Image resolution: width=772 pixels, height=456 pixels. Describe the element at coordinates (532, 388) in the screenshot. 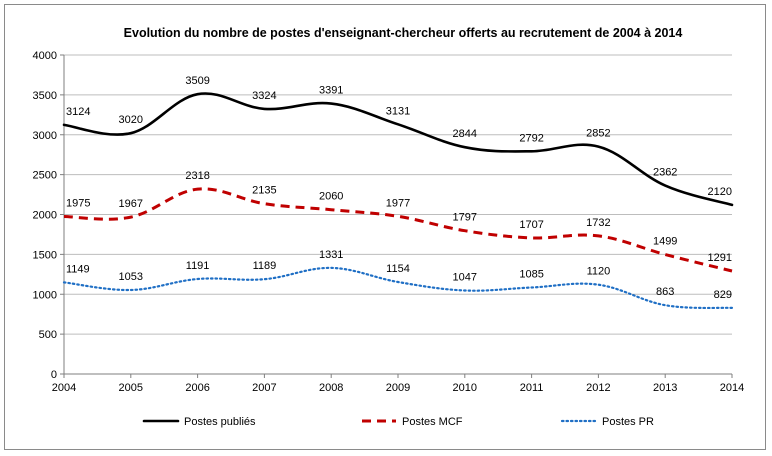

I see `x-tick-label: 2011` at that location.